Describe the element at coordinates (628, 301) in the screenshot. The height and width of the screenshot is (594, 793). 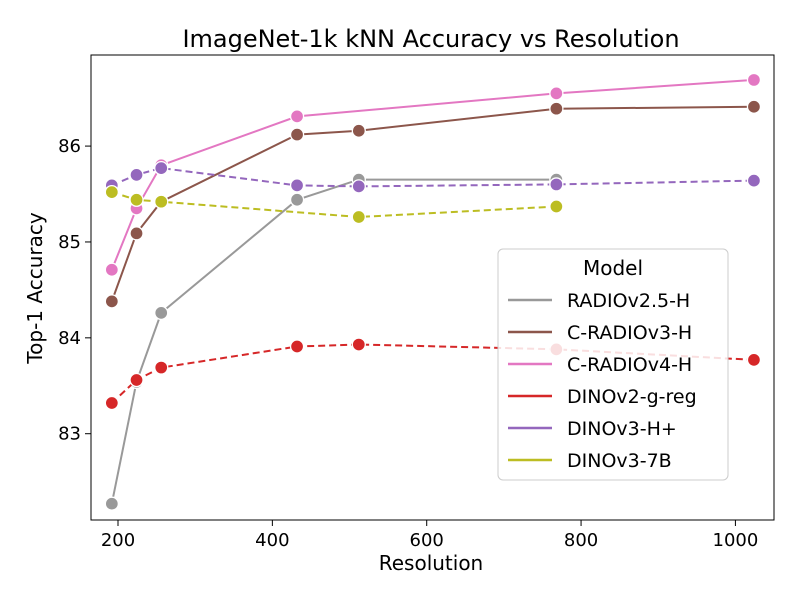
I see `legend-label-radiov2-5-h: RADIOv2.5-H` at that location.